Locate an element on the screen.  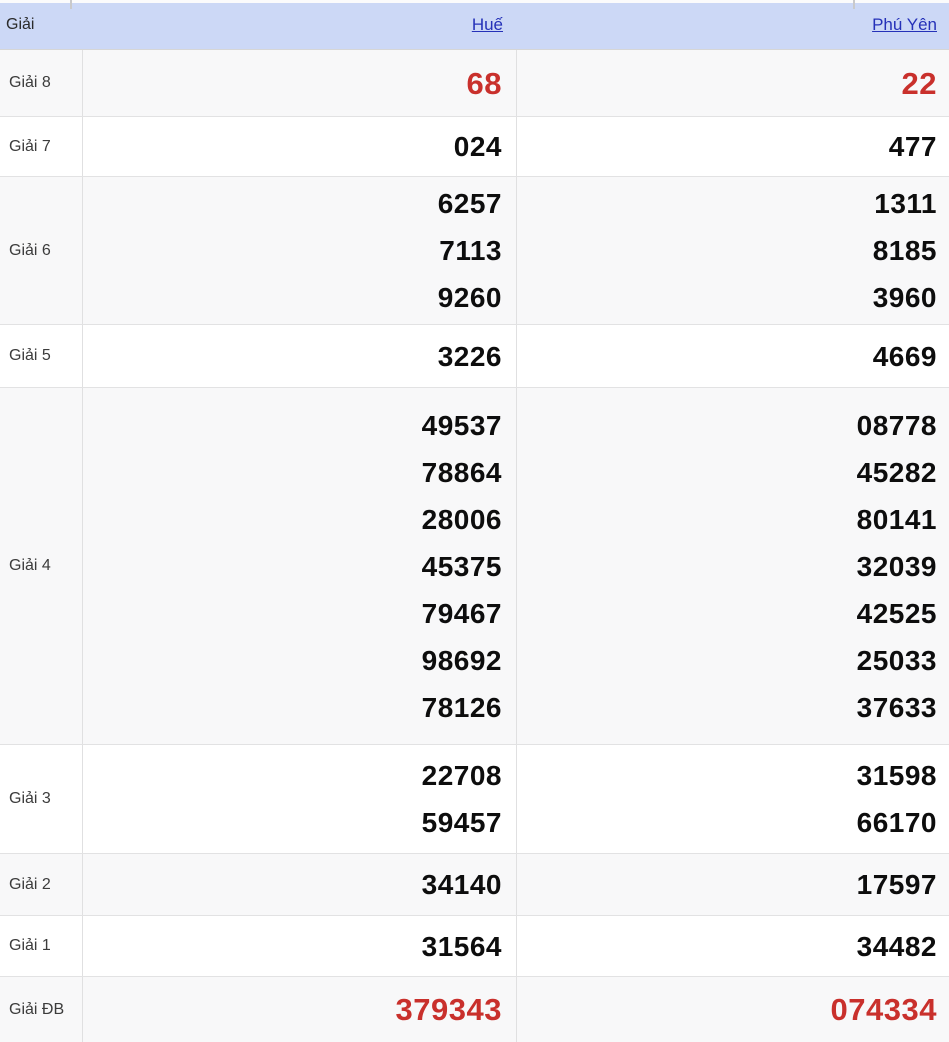
results-cell-phuyen: 17597 is located at coordinates (733, 884).